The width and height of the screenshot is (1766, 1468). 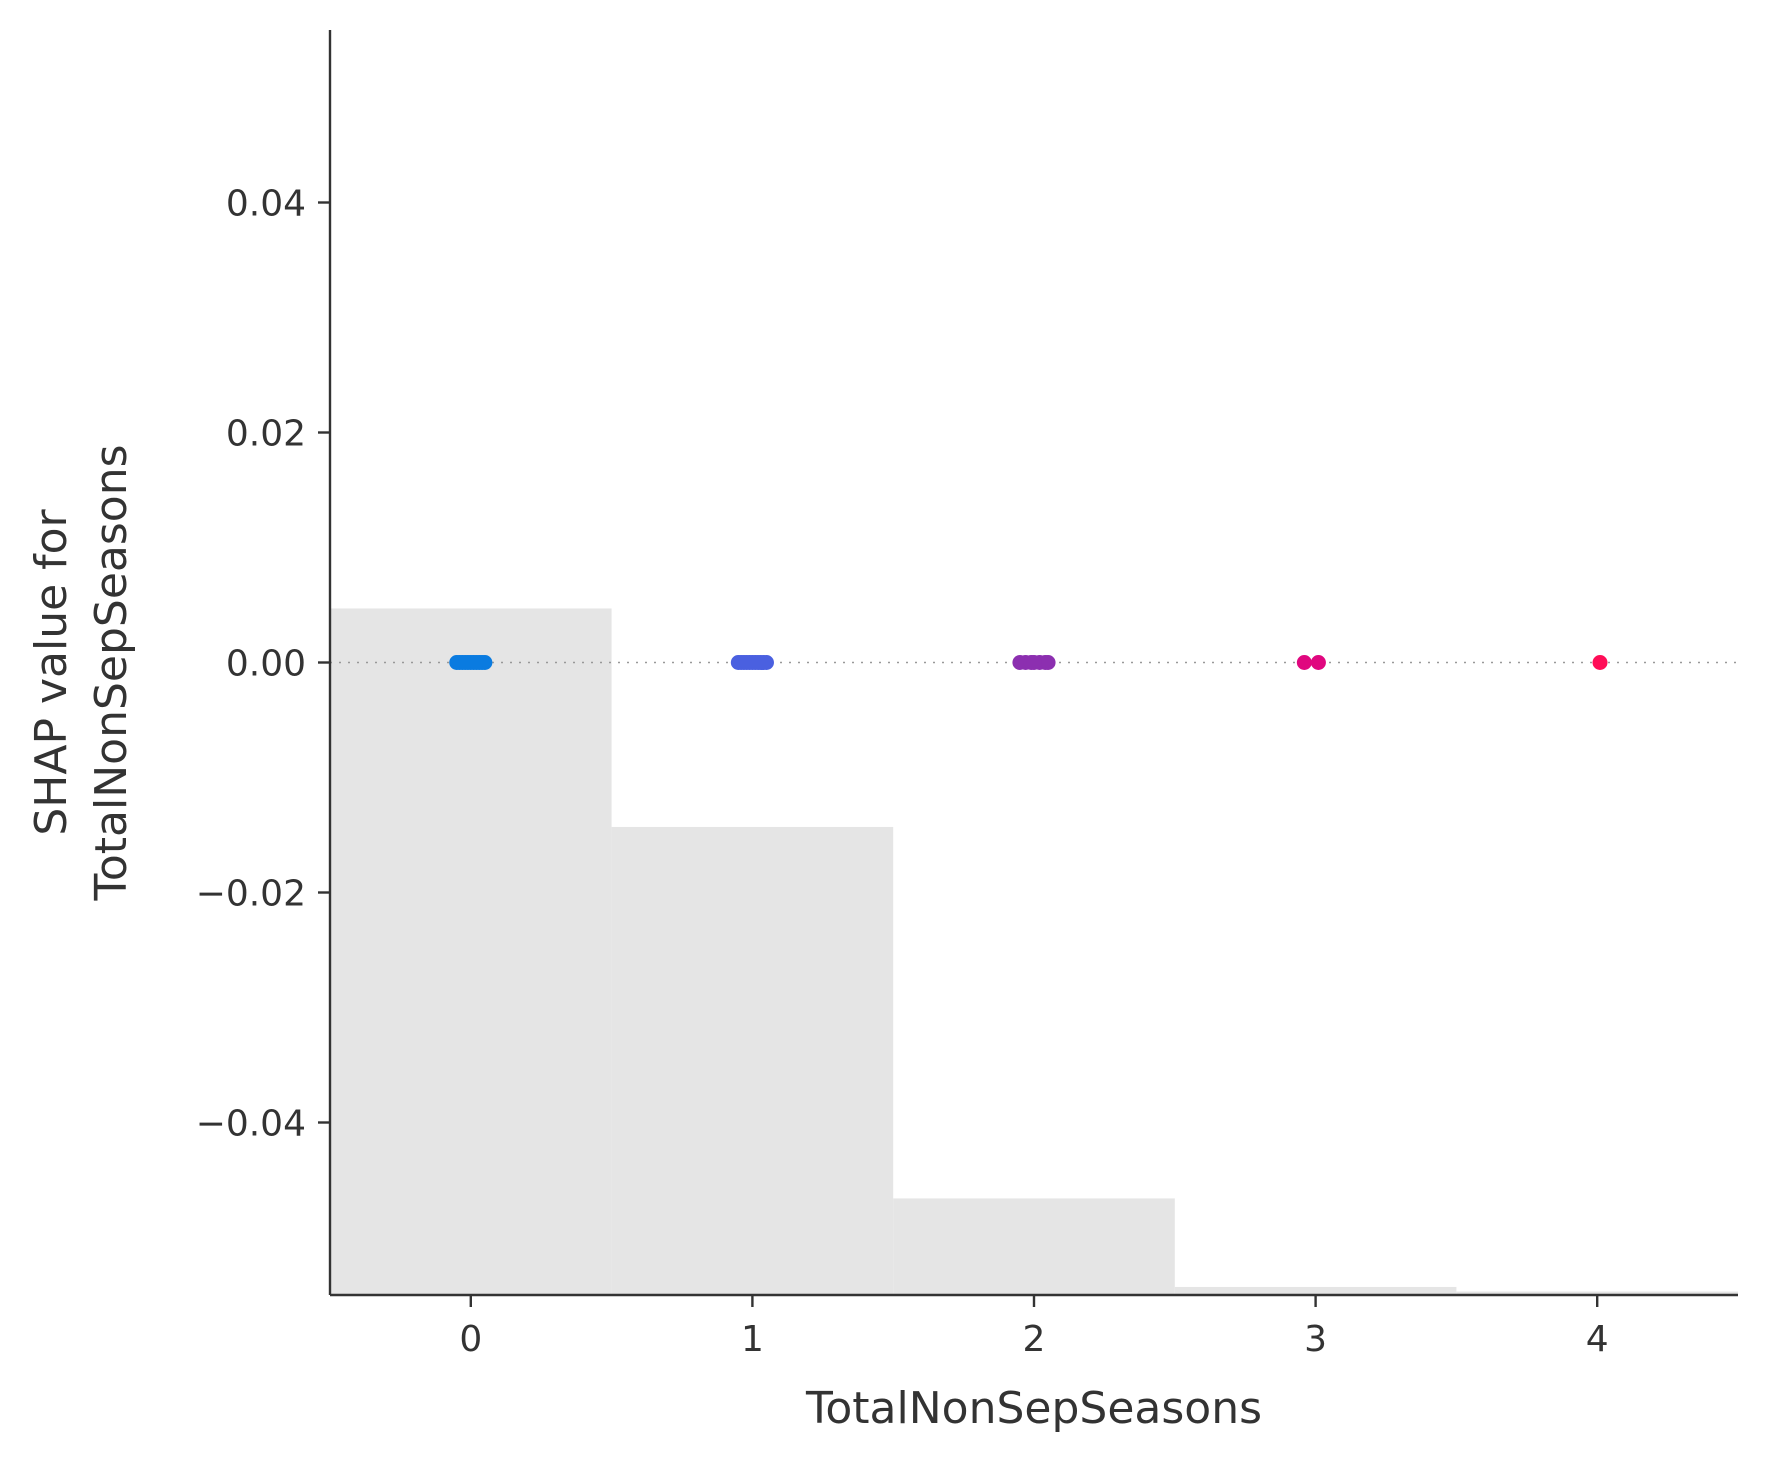 I want to click on x-tick-label-3: 3, so click(x=1315, y=1339).